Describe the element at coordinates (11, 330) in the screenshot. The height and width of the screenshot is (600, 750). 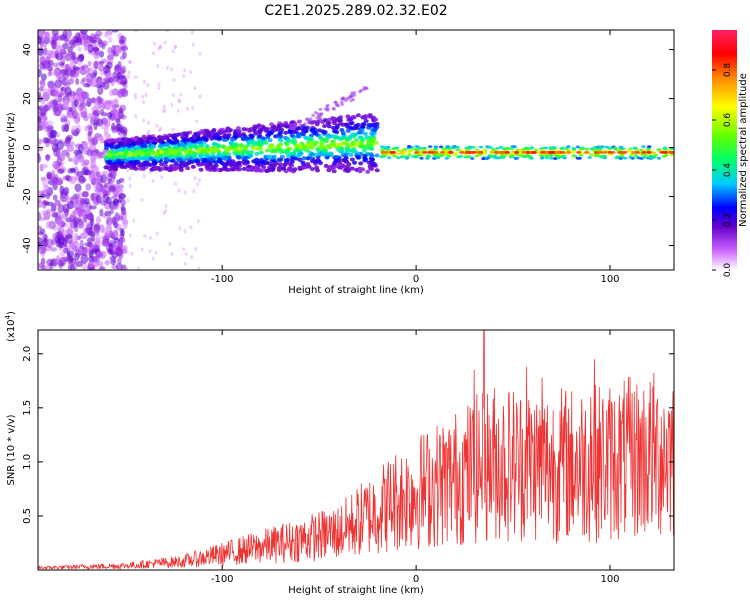
I see `snr-scale-base: (x10` at that location.